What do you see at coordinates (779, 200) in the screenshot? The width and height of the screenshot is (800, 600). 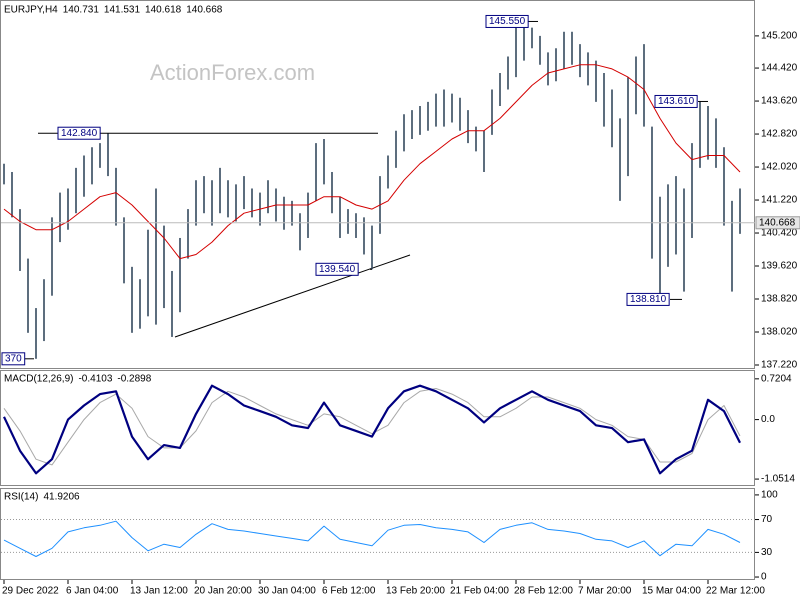 I see `y-tick-label: 141.220` at bounding box center [779, 200].